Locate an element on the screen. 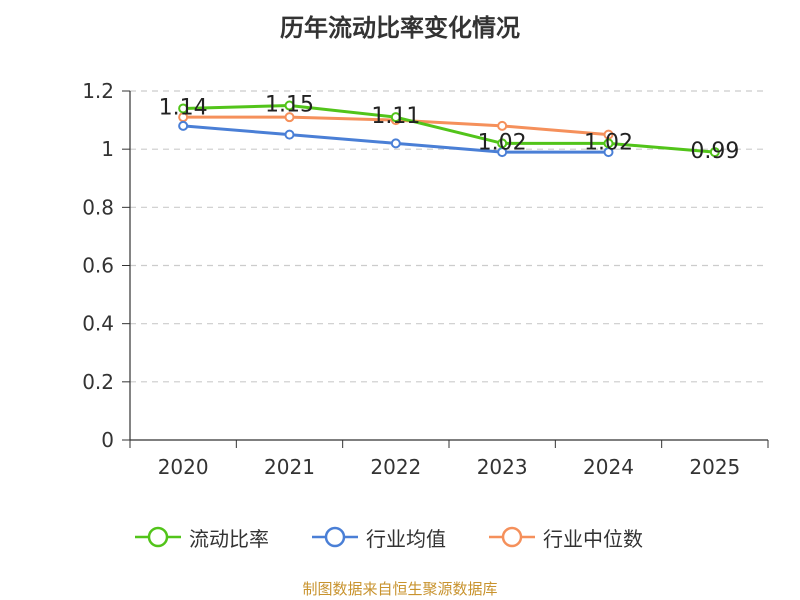 The image size is (800, 600). x-tick-label: 2023 is located at coordinates (502, 467).